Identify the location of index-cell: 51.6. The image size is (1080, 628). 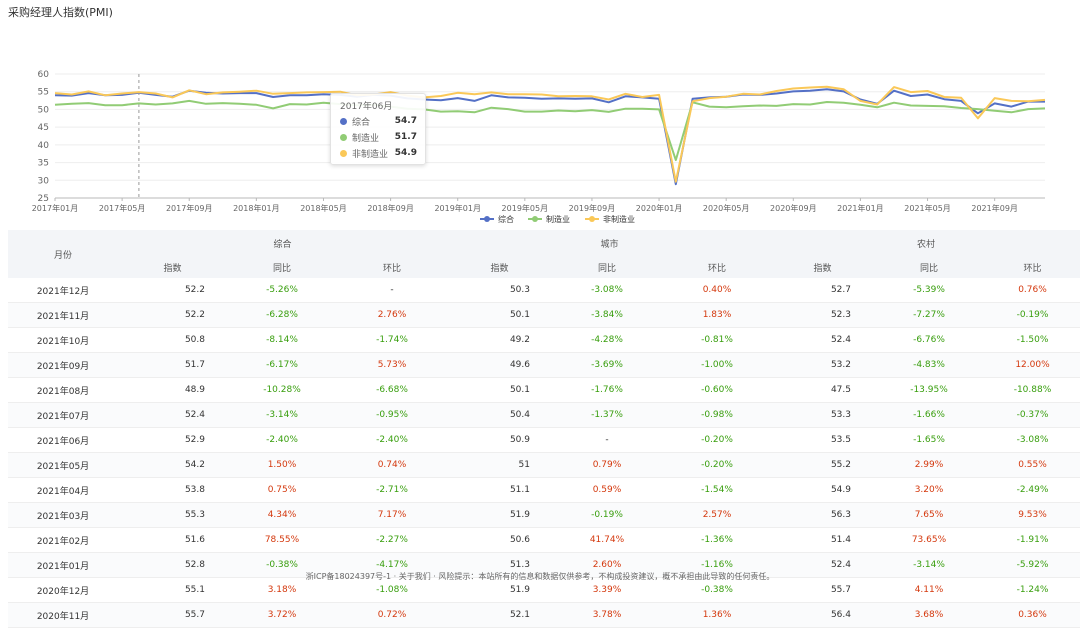
(172, 540).